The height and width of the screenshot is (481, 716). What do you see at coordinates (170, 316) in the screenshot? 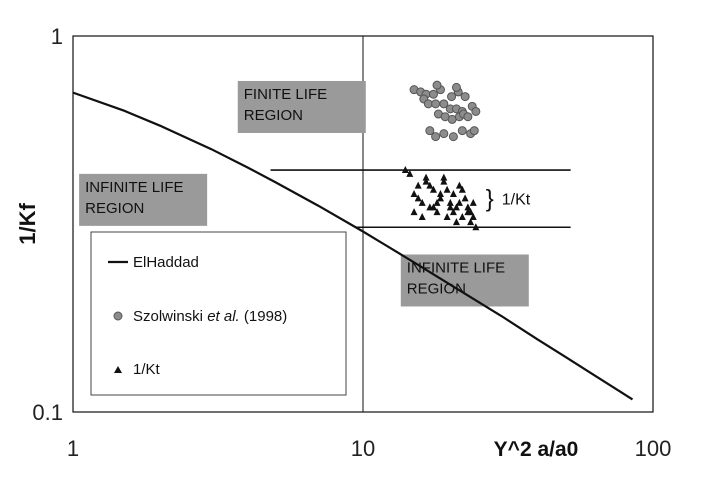
I see `legend-label-szolwinski-plain: Szolwinski` at bounding box center [170, 316].